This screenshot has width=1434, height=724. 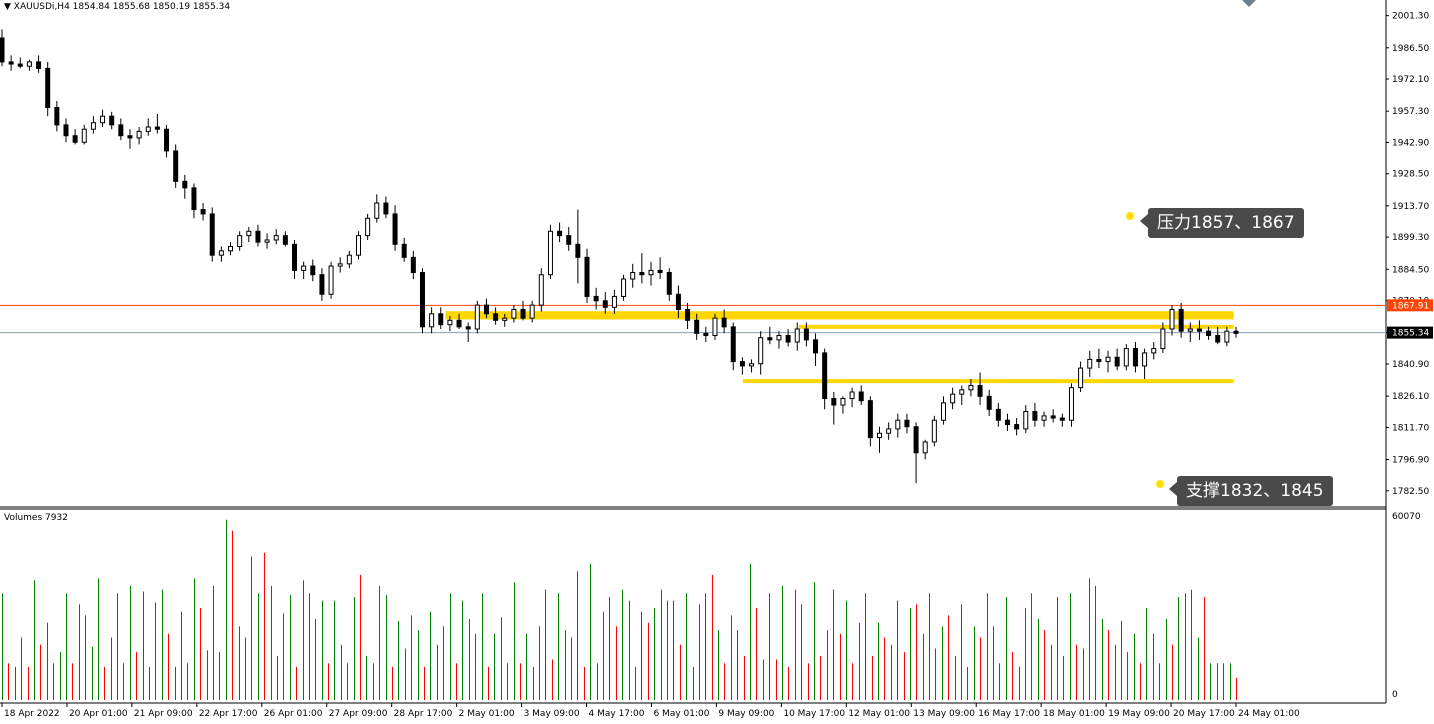 I want to click on support-callout: 支撑1832、1845, so click(x=1255, y=491).